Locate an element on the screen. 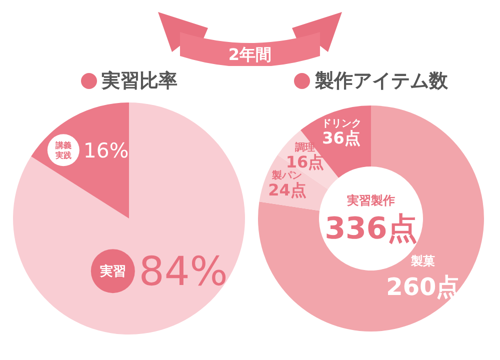  slice-label: 実習 is located at coordinates (112, 272).